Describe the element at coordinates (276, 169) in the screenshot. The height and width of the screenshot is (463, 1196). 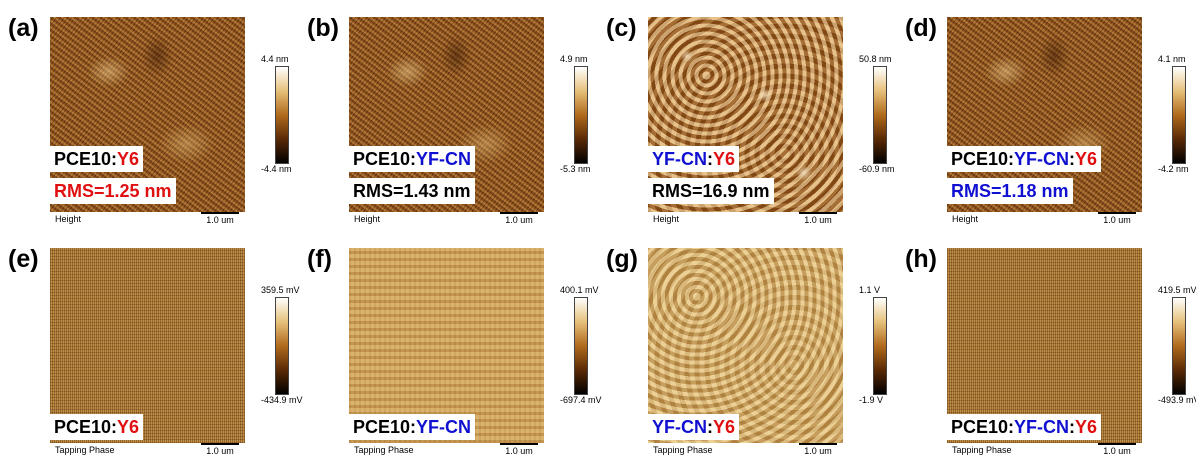
I see `color-bar-min: -4.4 nm` at that location.